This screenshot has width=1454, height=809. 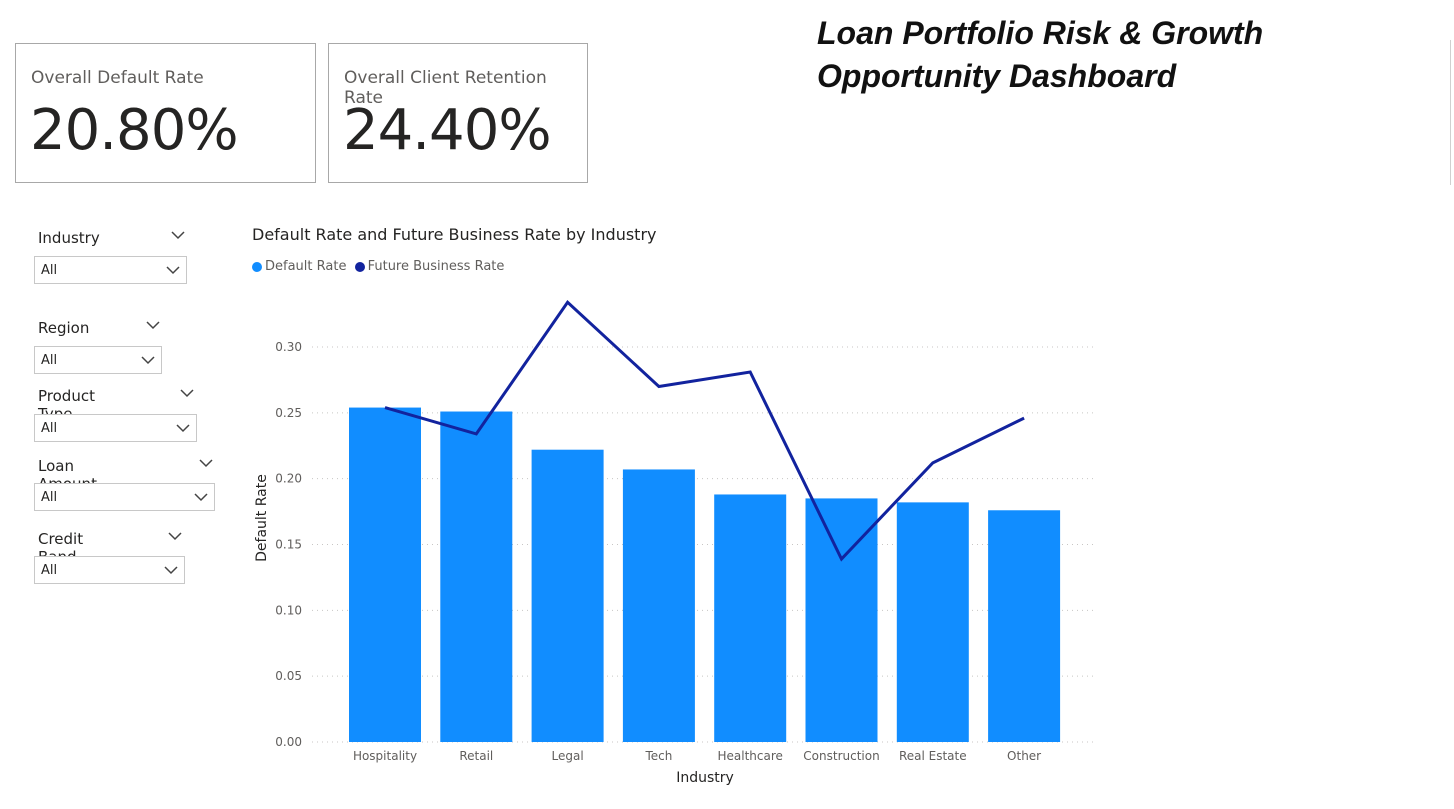 I want to click on legend-label: Default Rate, so click(x=306, y=266).